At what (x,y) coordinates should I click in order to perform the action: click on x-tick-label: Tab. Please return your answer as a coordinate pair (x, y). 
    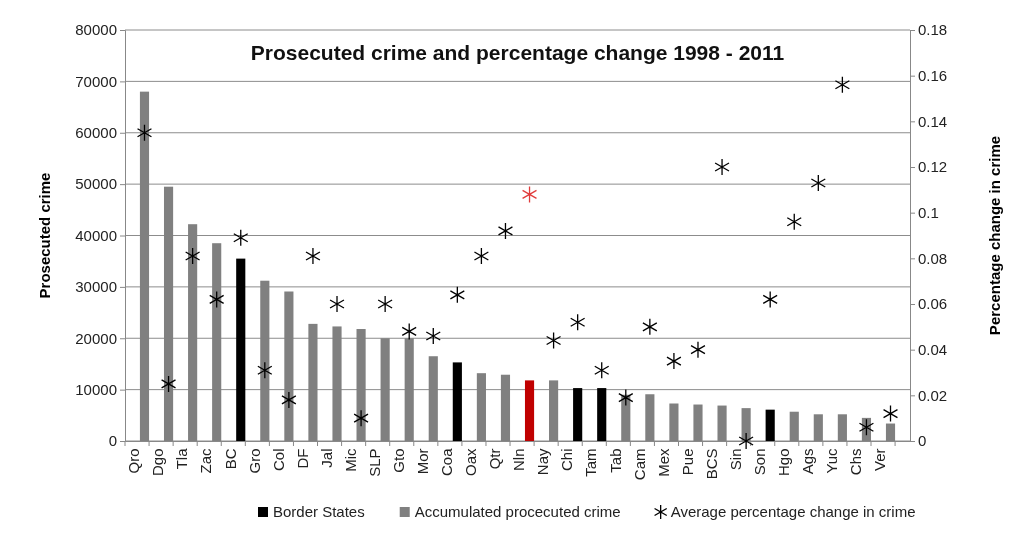
    Looking at the image, I should click on (615, 460).